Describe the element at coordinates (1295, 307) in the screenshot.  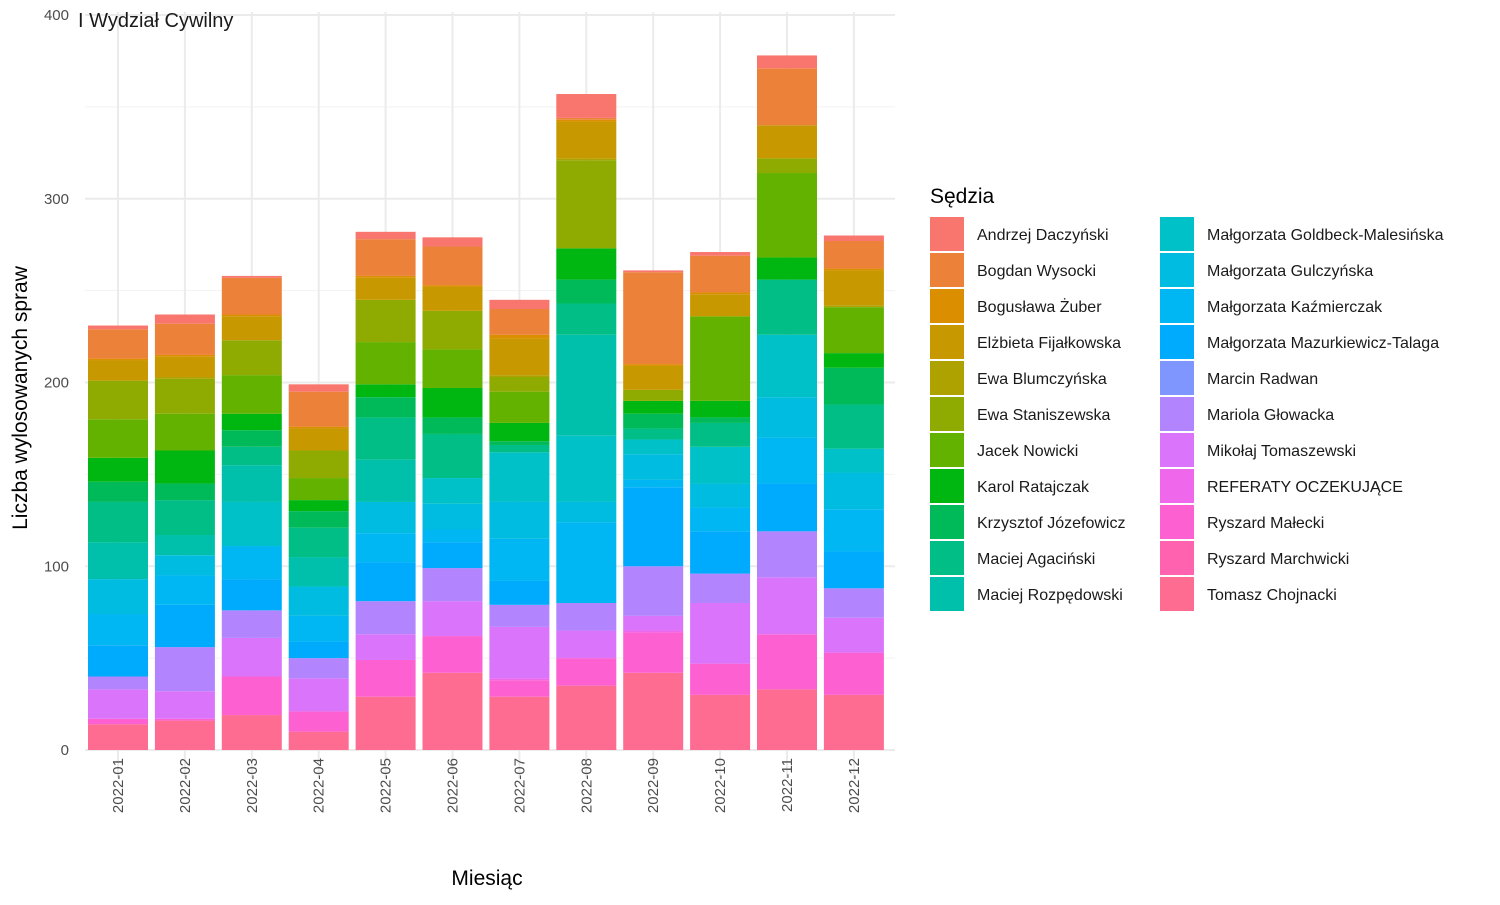
I see `legend-label: Małgorzata Kaźmierczak` at that location.